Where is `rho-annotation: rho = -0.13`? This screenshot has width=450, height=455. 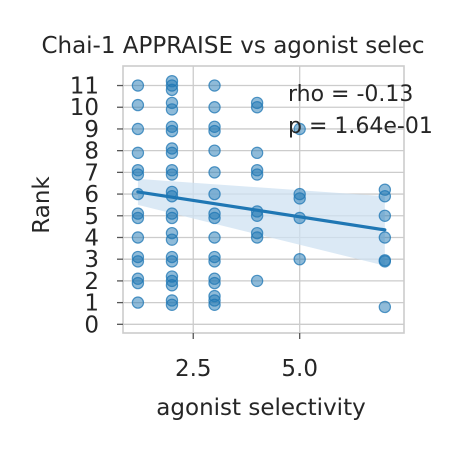
rho-annotation: rho = -0.13 is located at coordinates (350, 94).